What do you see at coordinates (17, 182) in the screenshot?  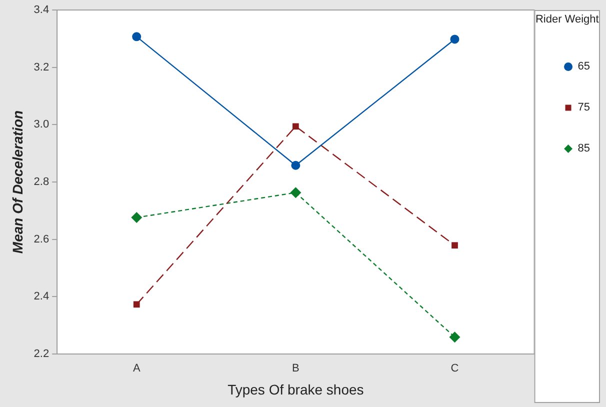 I see `y-axis-title: Mean Of Deceleration` at bounding box center [17, 182].